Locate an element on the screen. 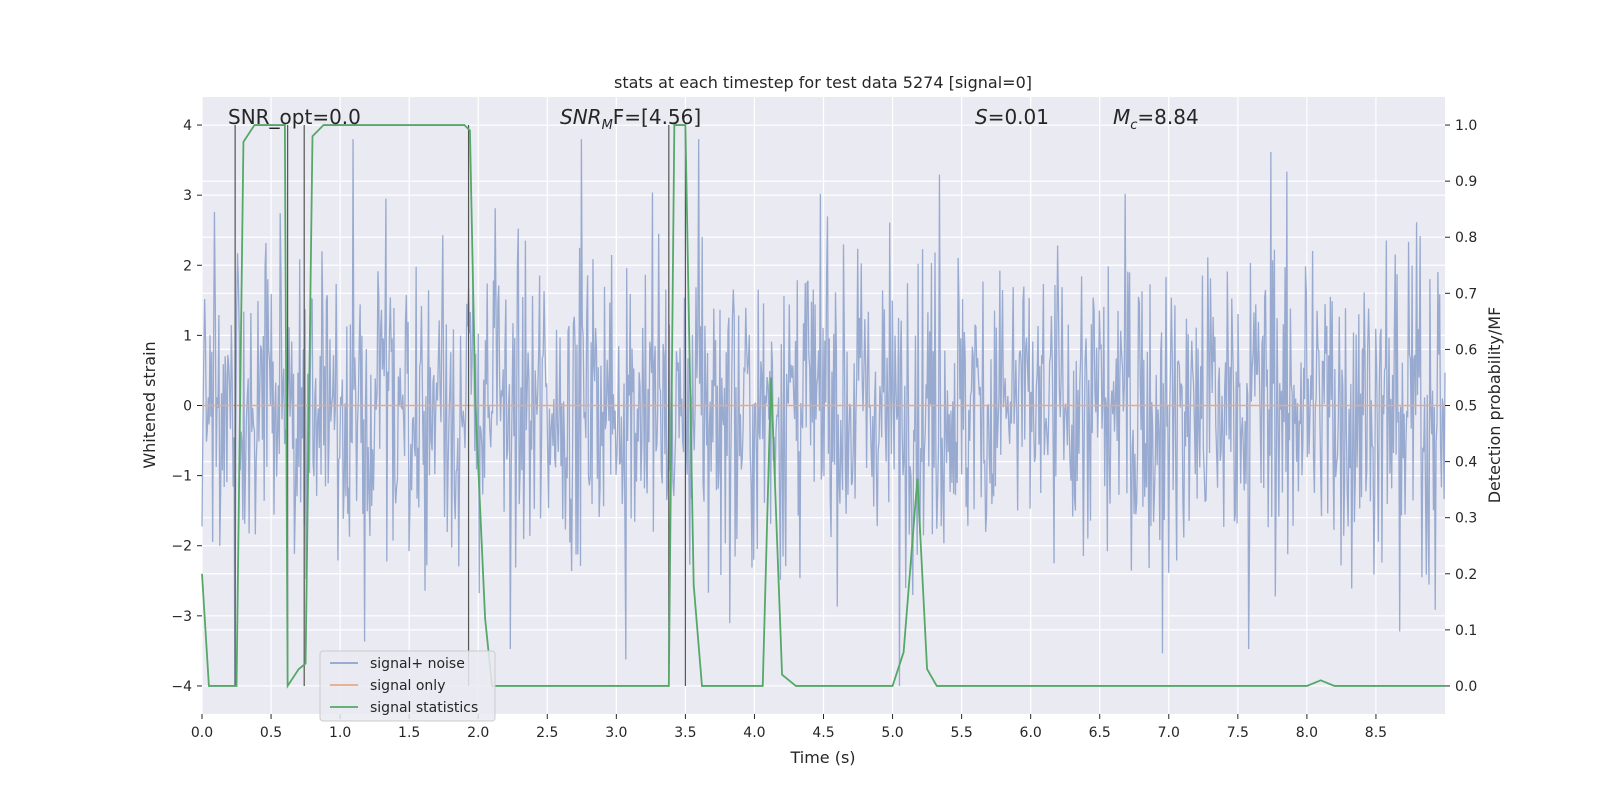 This screenshot has width=1600, height=800. y-right-axis-label: Detection probability/MF is located at coordinates (1494, 405).